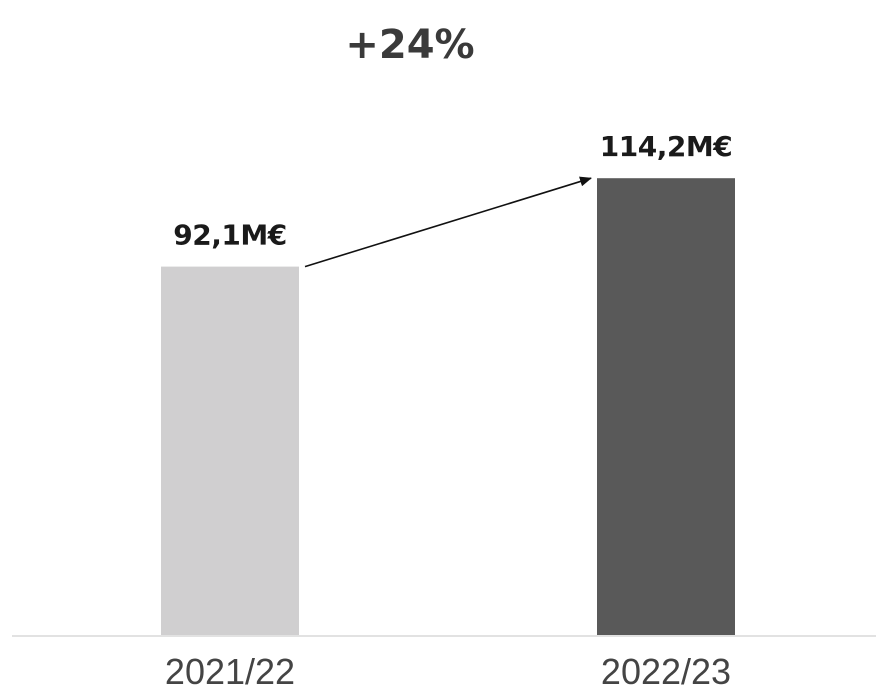 This screenshot has width=876, height=688. Describe the element at coordinates (229, 235) in the screenshot. I see `value-label-2021-22: 92,1M€` at that location.